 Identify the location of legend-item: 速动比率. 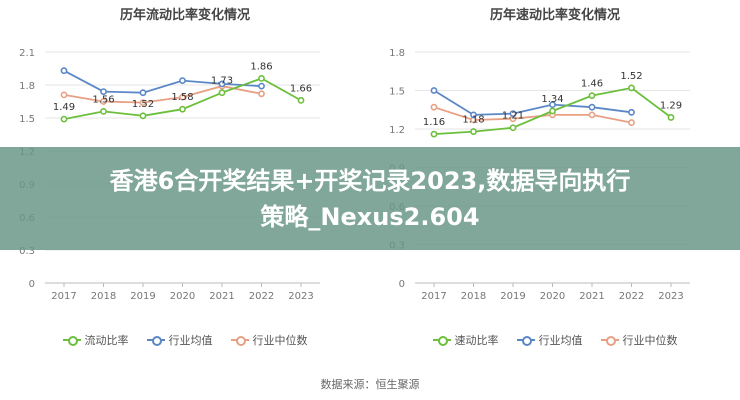
(465, 340).